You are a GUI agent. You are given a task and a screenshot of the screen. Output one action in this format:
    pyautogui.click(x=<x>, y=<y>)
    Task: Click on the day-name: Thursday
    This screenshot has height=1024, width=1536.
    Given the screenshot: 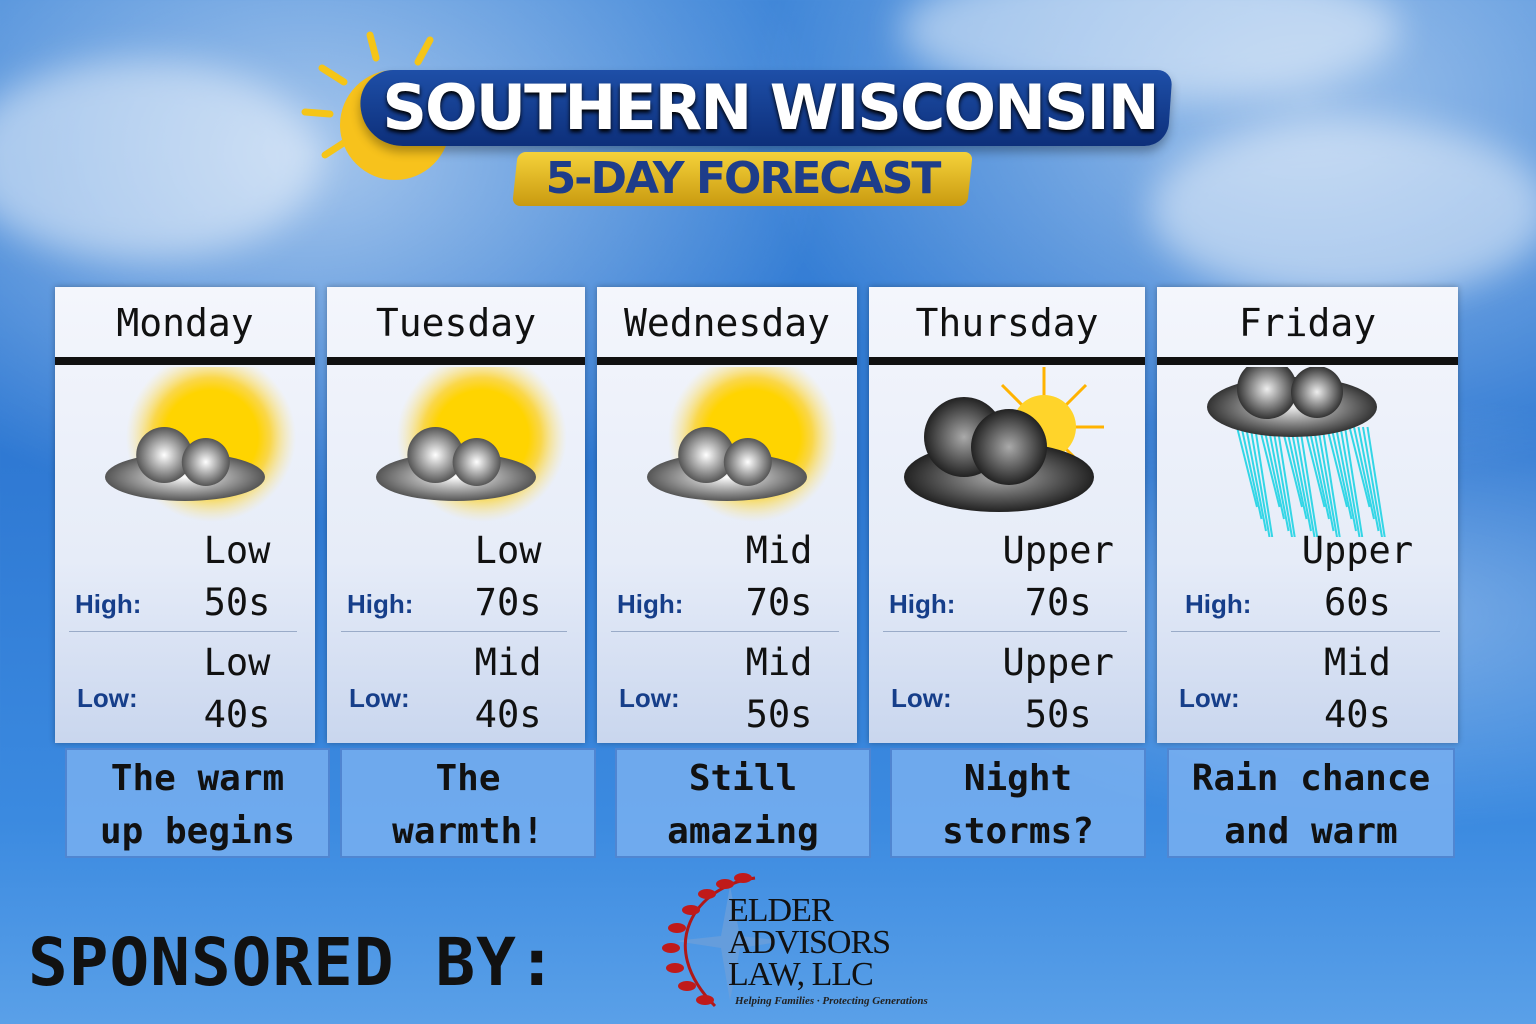 What is the action you would take?
    pyautogui.click(x=1007, y=323)
    